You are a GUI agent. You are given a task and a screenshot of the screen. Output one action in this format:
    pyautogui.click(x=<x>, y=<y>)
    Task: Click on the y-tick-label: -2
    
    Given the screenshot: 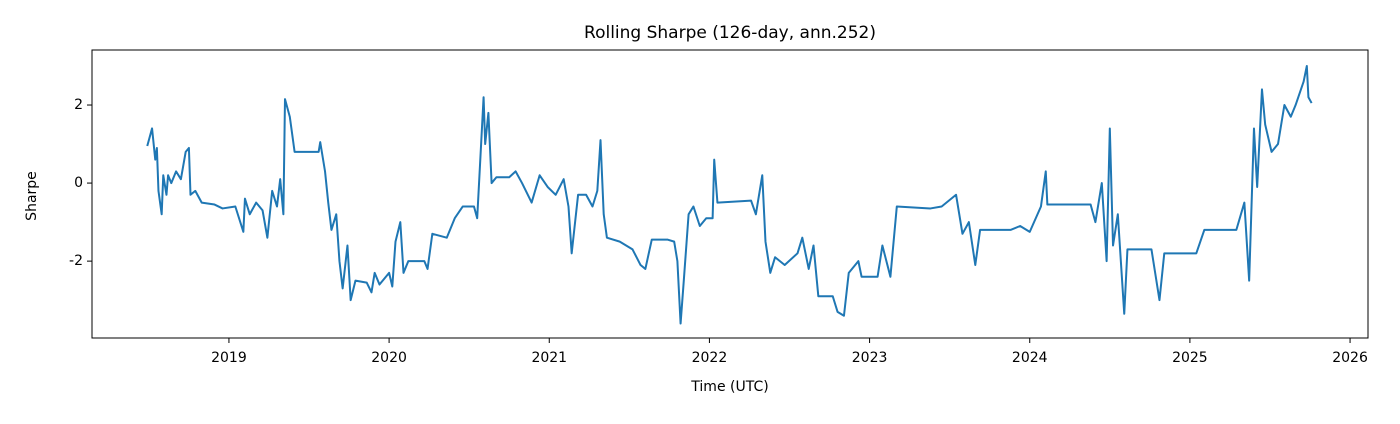 What is the action you would take?
    pyautogui.click(x=76, y=261)
    